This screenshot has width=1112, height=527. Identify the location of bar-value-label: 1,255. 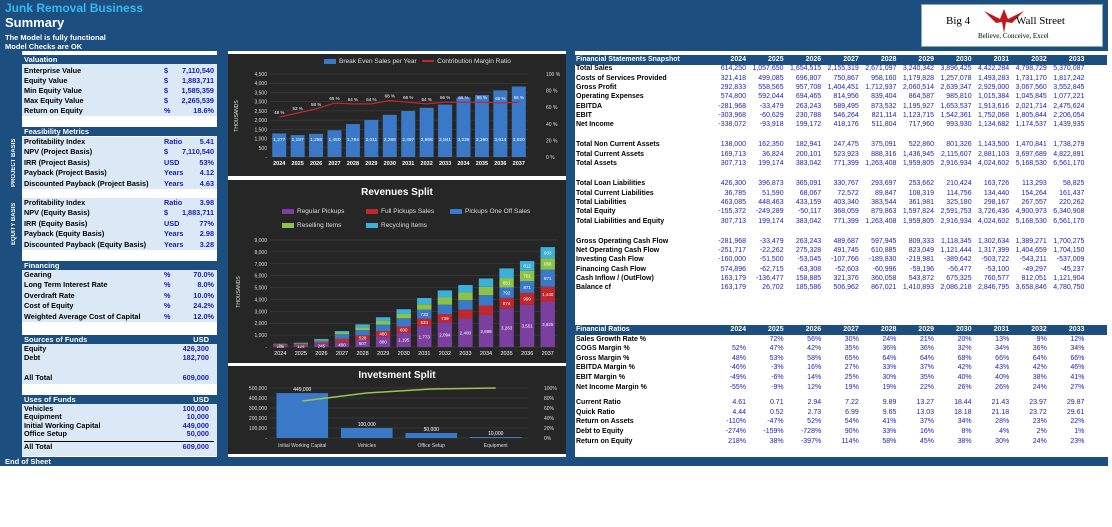
(316, 140).